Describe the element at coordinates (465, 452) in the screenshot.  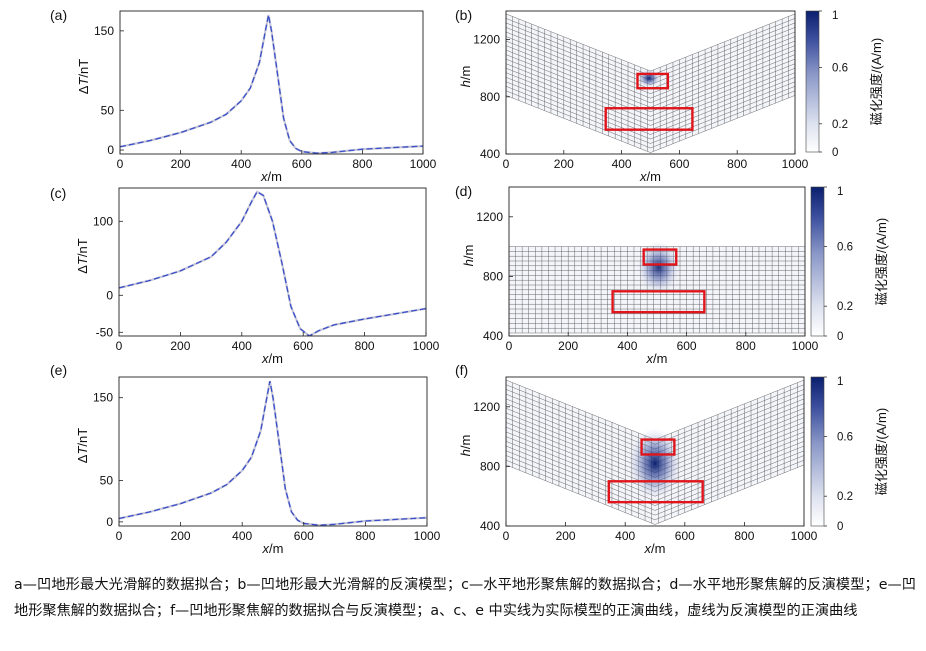
I see `y-axis-label-var: h` at that location.